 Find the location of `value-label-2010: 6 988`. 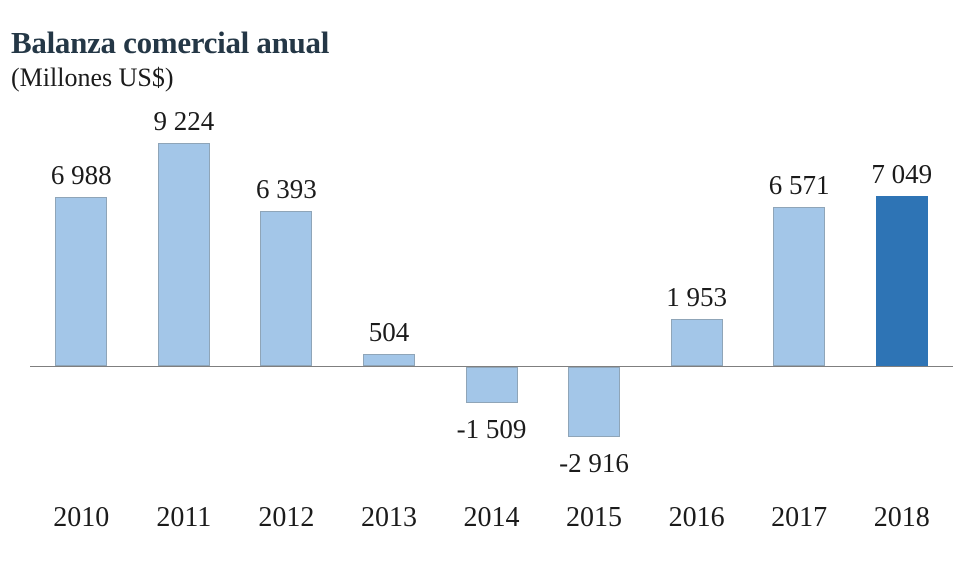

value-label-2010: 6 988 is located at coordinates (81, 175).